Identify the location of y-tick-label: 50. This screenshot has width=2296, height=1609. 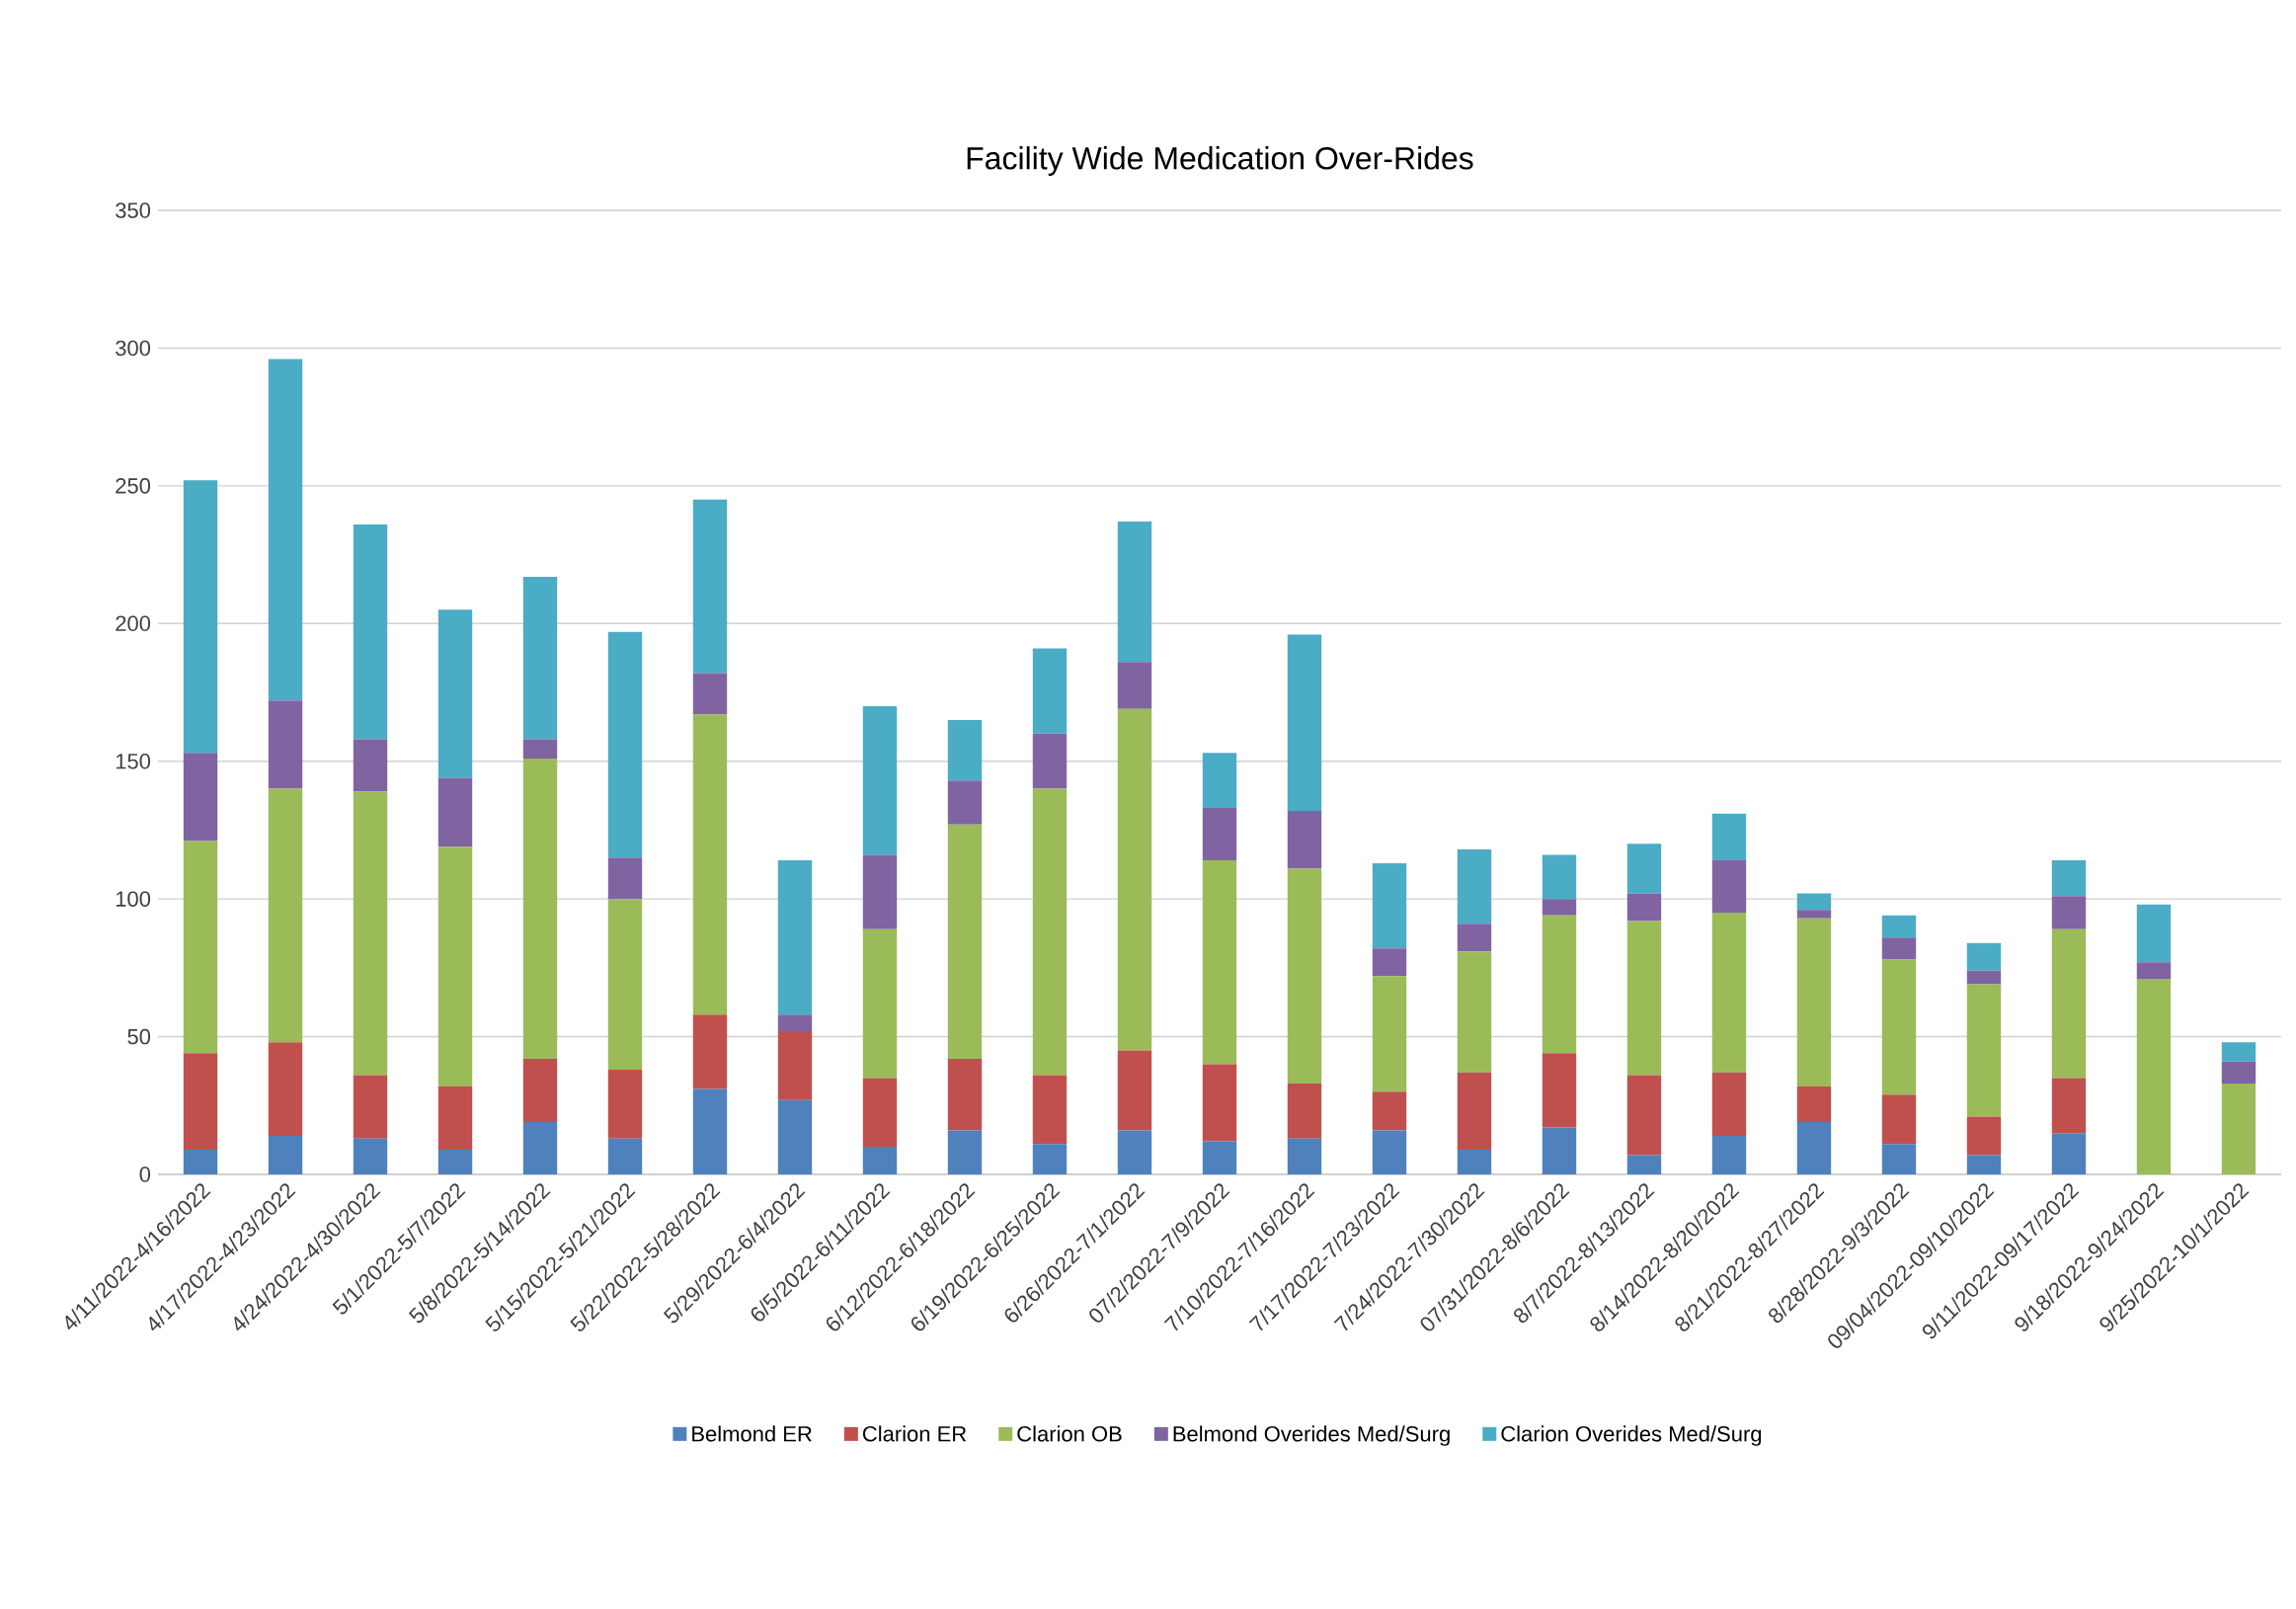
(139, 1036).